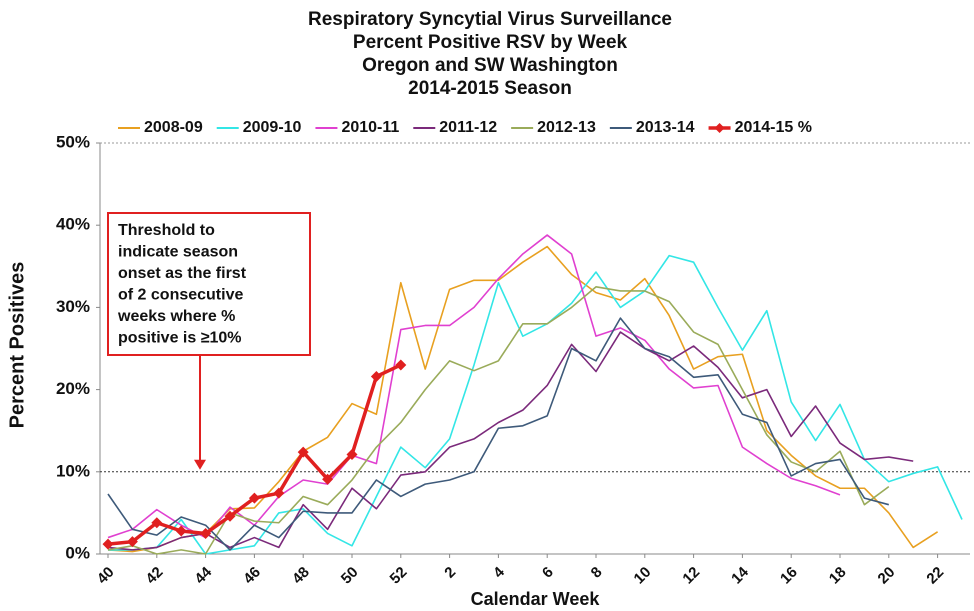 The height and width of the screenshot is (611, 974). Describe the element at coordinates (887, 576) in the screenshot. I see `x-tick-label: 20` at that location.